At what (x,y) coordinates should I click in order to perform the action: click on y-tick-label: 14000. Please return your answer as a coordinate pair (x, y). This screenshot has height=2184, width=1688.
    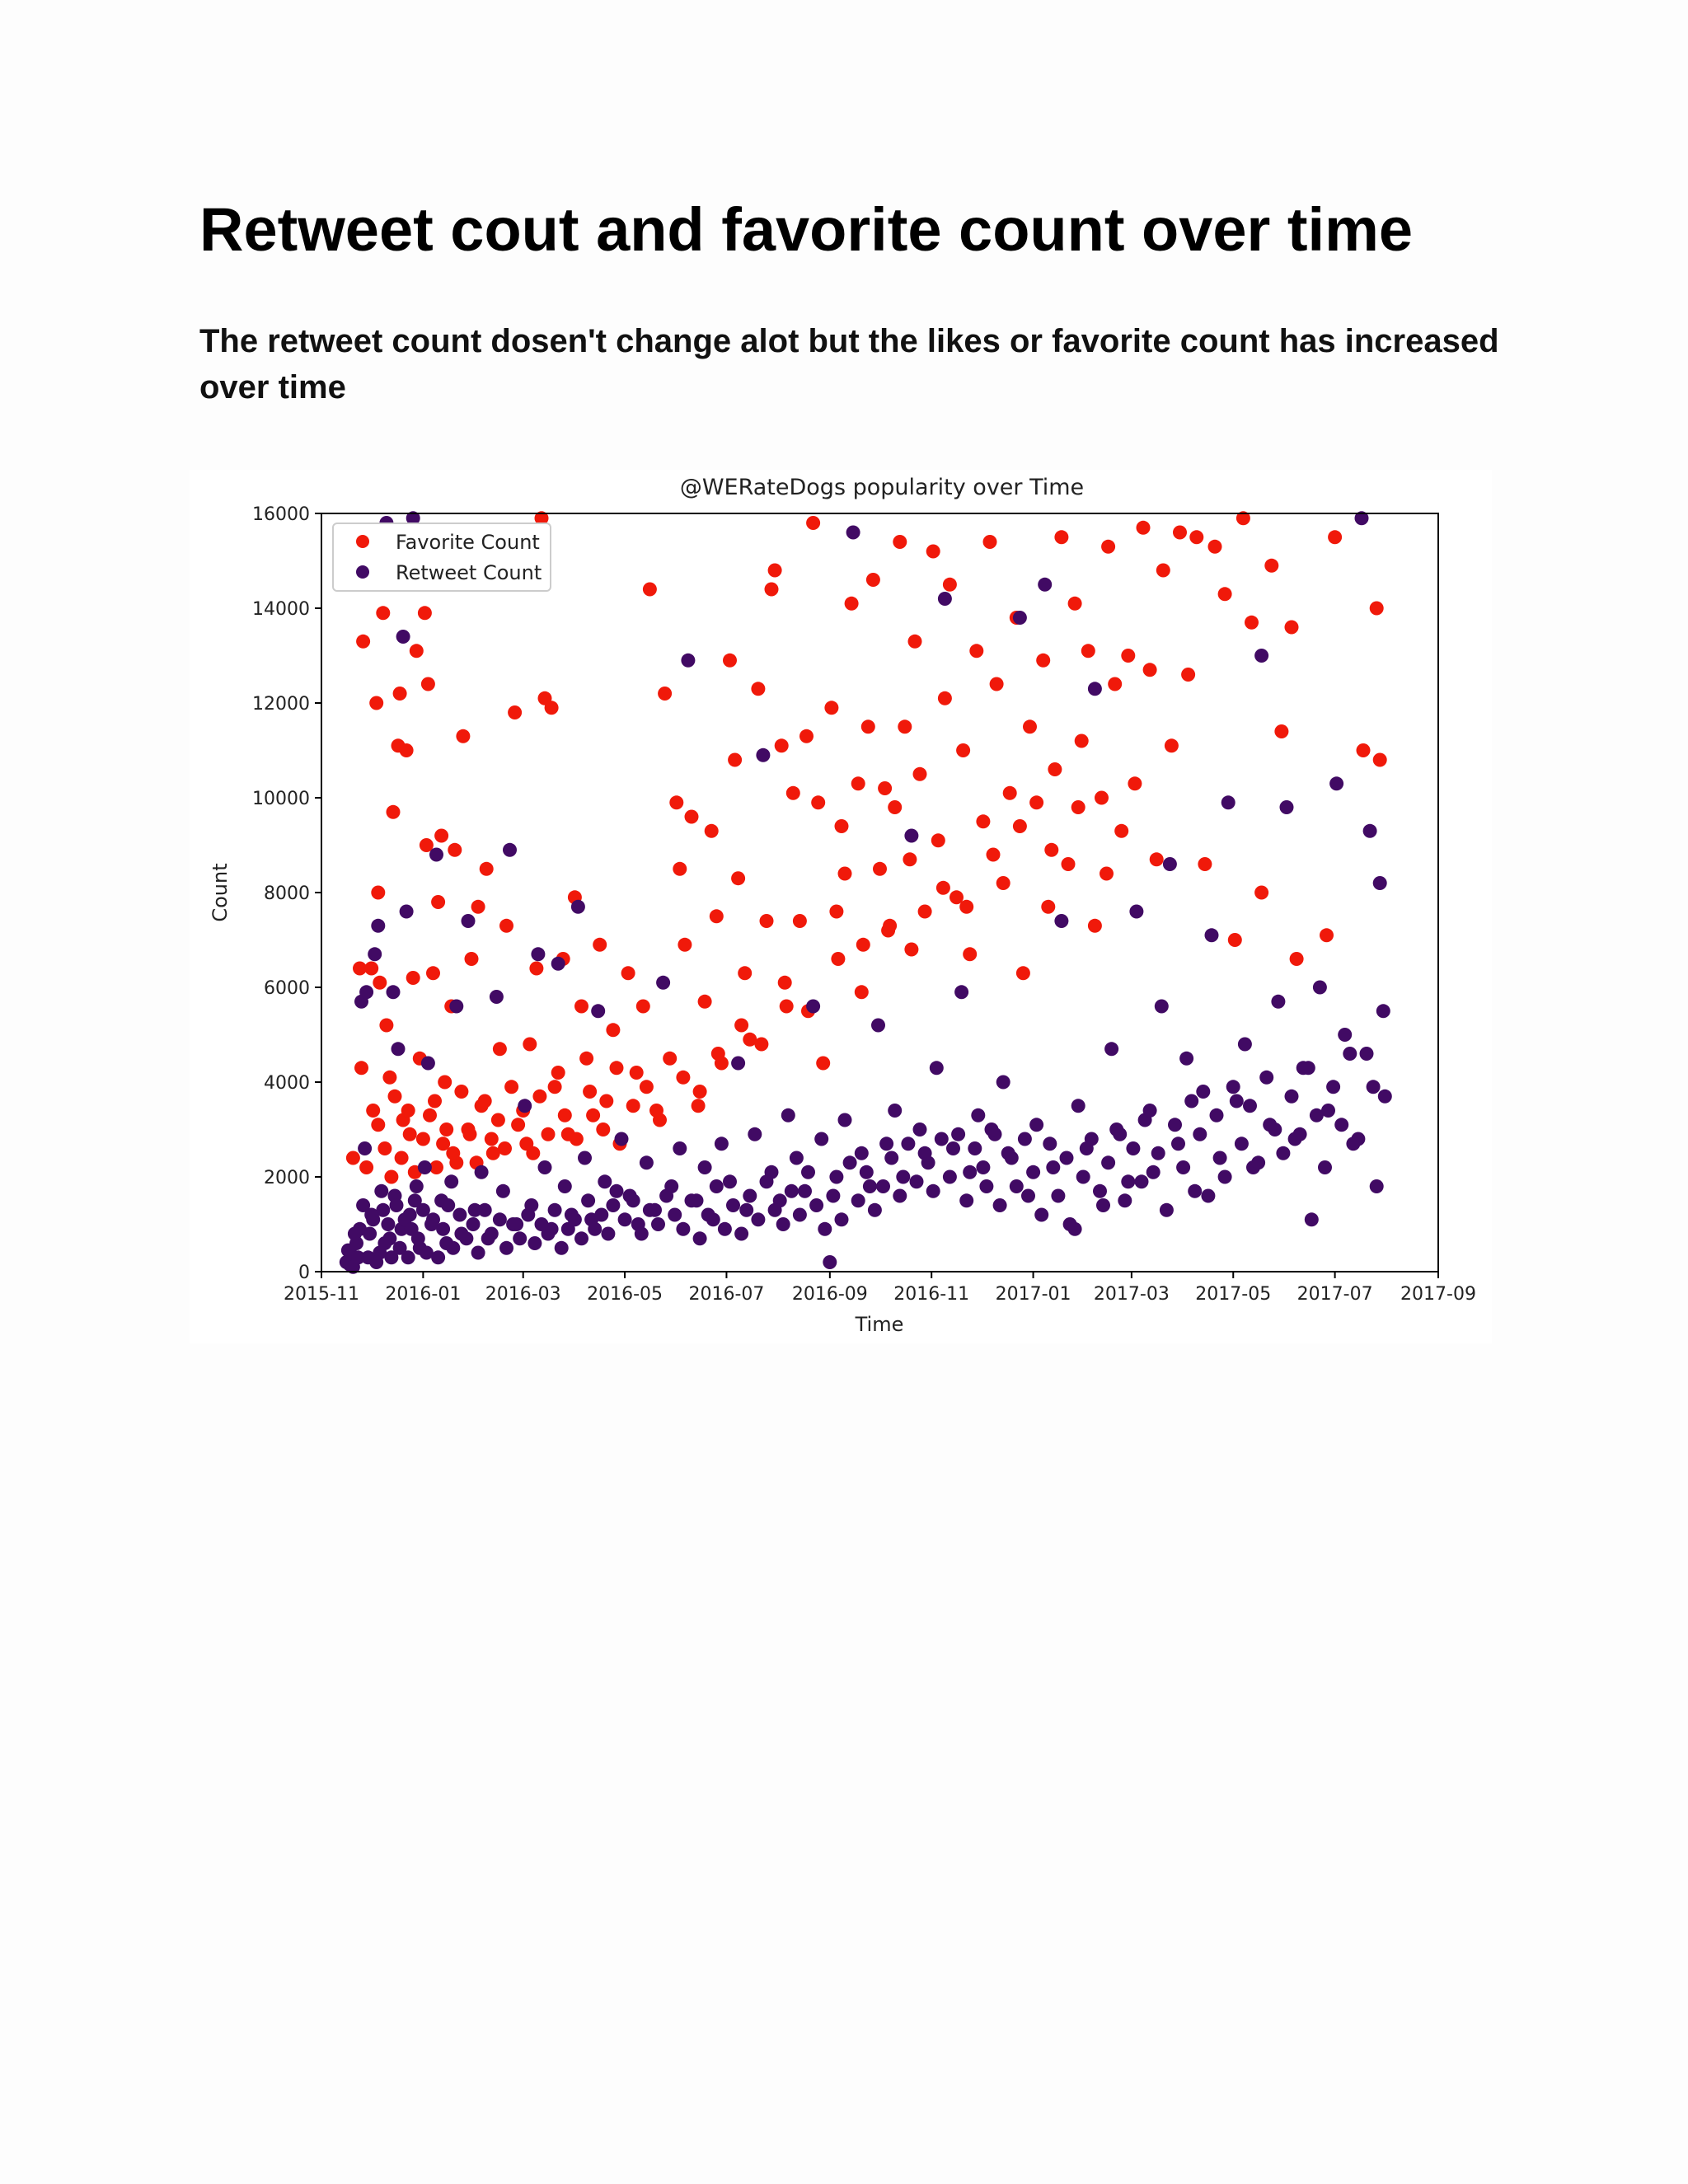
    Looking at the image, I should click on (281, 609).